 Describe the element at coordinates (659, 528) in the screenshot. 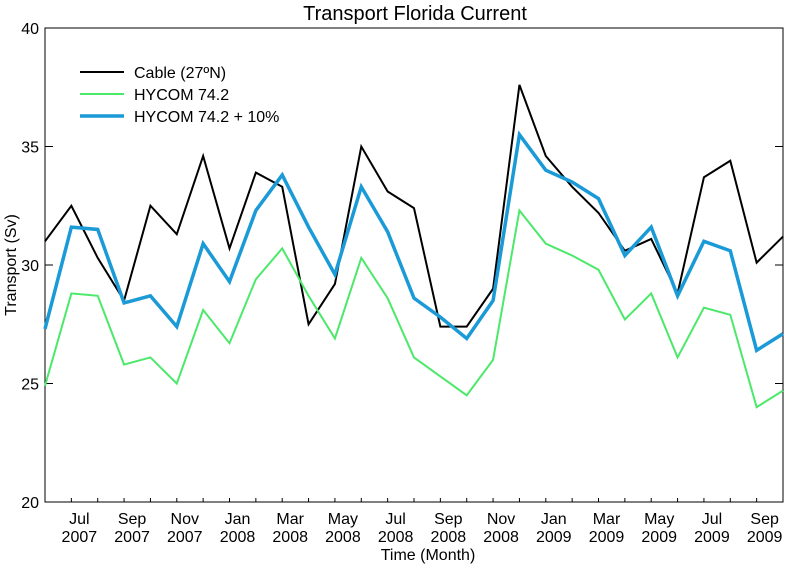

I see `x-tick-label: May 2009` at that location.